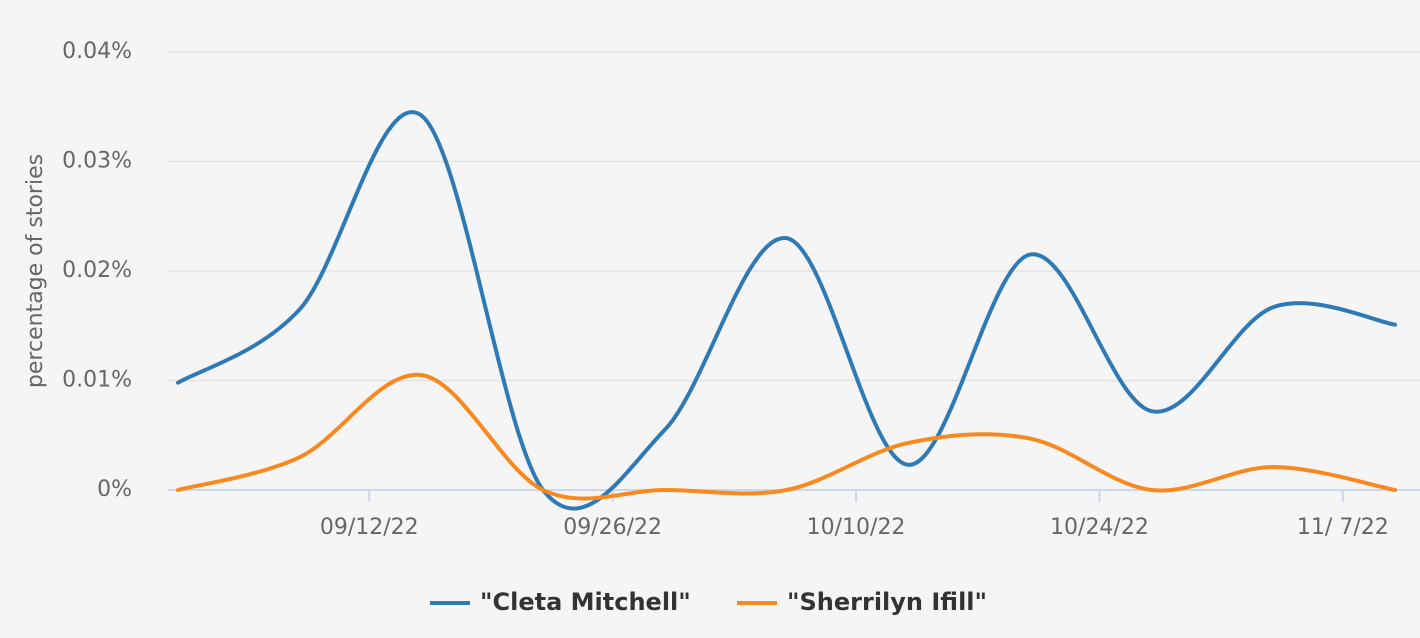  Describe the element at coordinates (114, 489) in the screenshot. I see `y-tick-label: 0%` at that location.